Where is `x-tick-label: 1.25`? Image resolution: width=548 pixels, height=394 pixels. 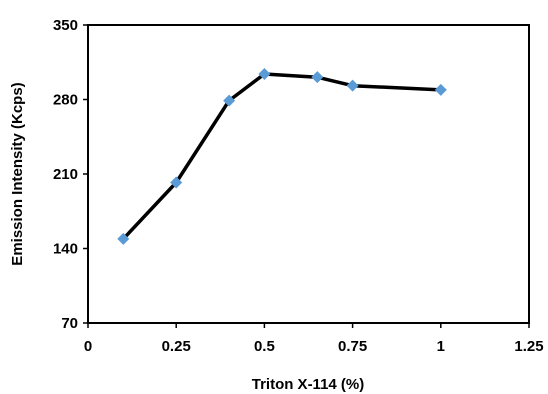 x-tick-label: 1.25 is located at coordinates (528, 346).